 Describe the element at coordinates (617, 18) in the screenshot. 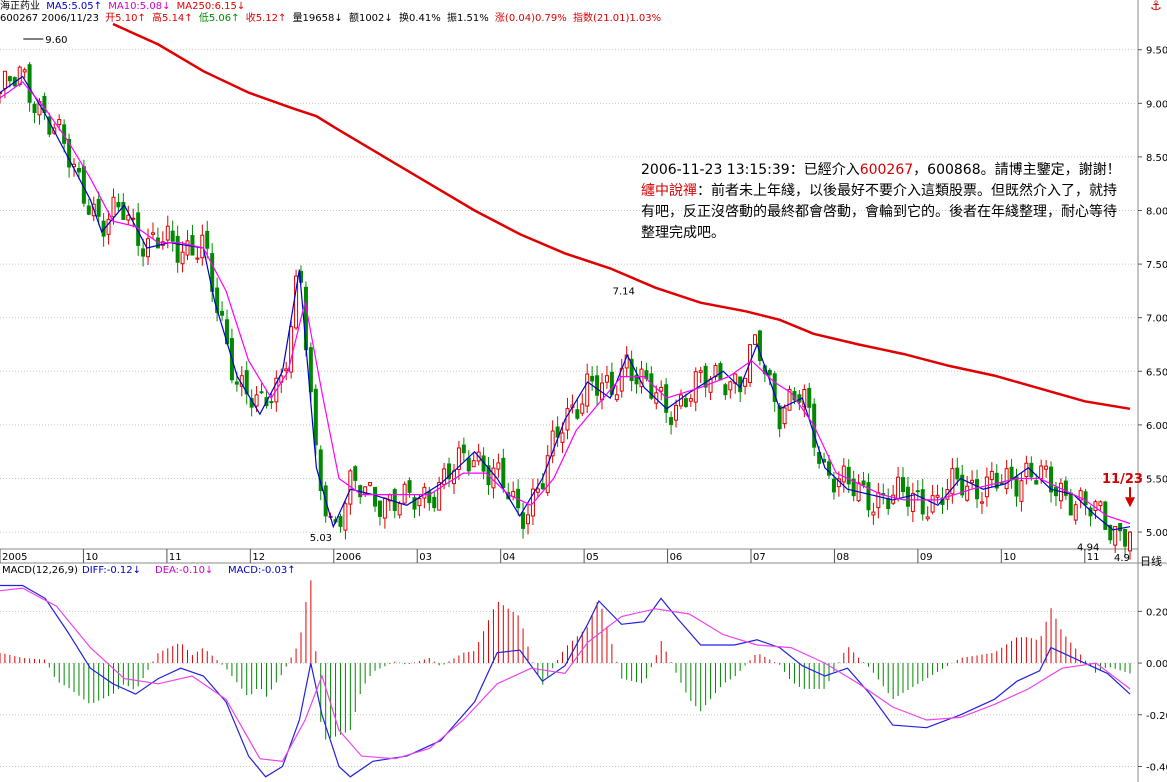

I see `index-change: 指数(21.01)1.03%` at that location.